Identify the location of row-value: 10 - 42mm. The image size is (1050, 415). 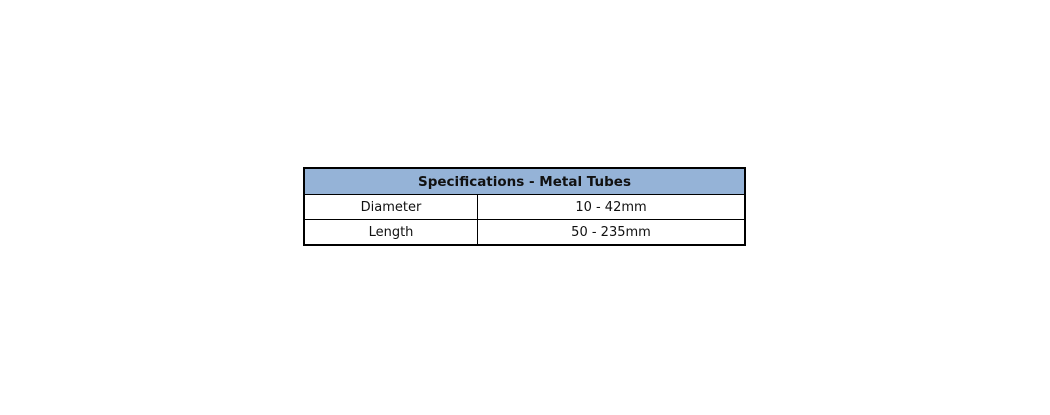
(611, 207).